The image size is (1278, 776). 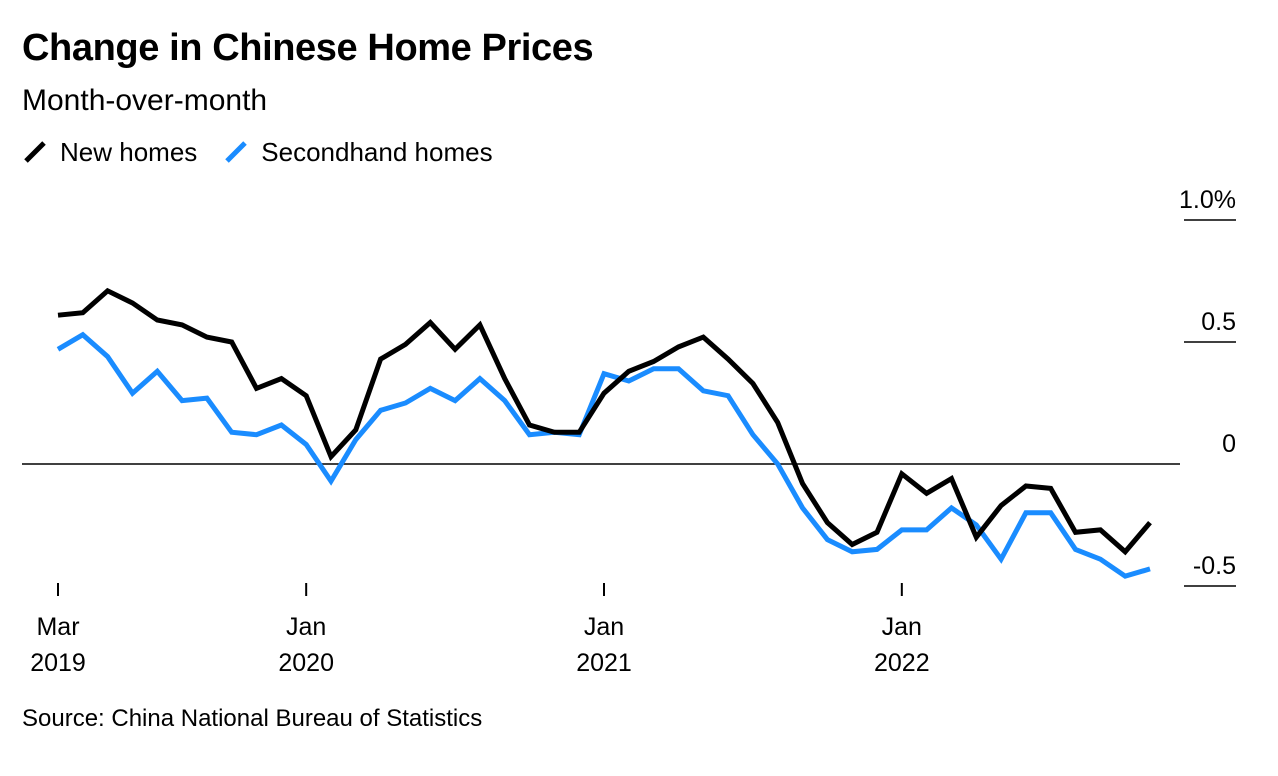 I want to click on chart-subtitle: Month-over-month, so click(x=145, y=100).